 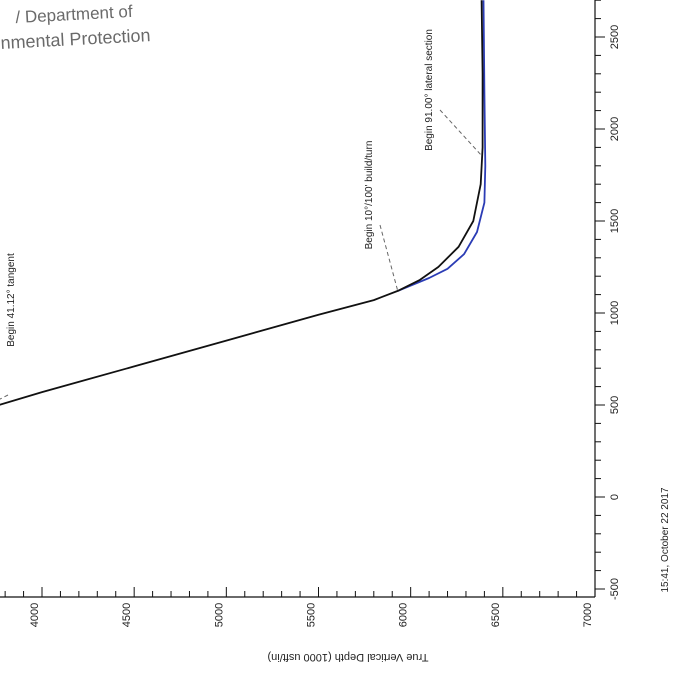 What do you see at coordinates (615, 313) in the screenshot?
I see `y-tick-label: 1000` at bounding box center [615, 313].